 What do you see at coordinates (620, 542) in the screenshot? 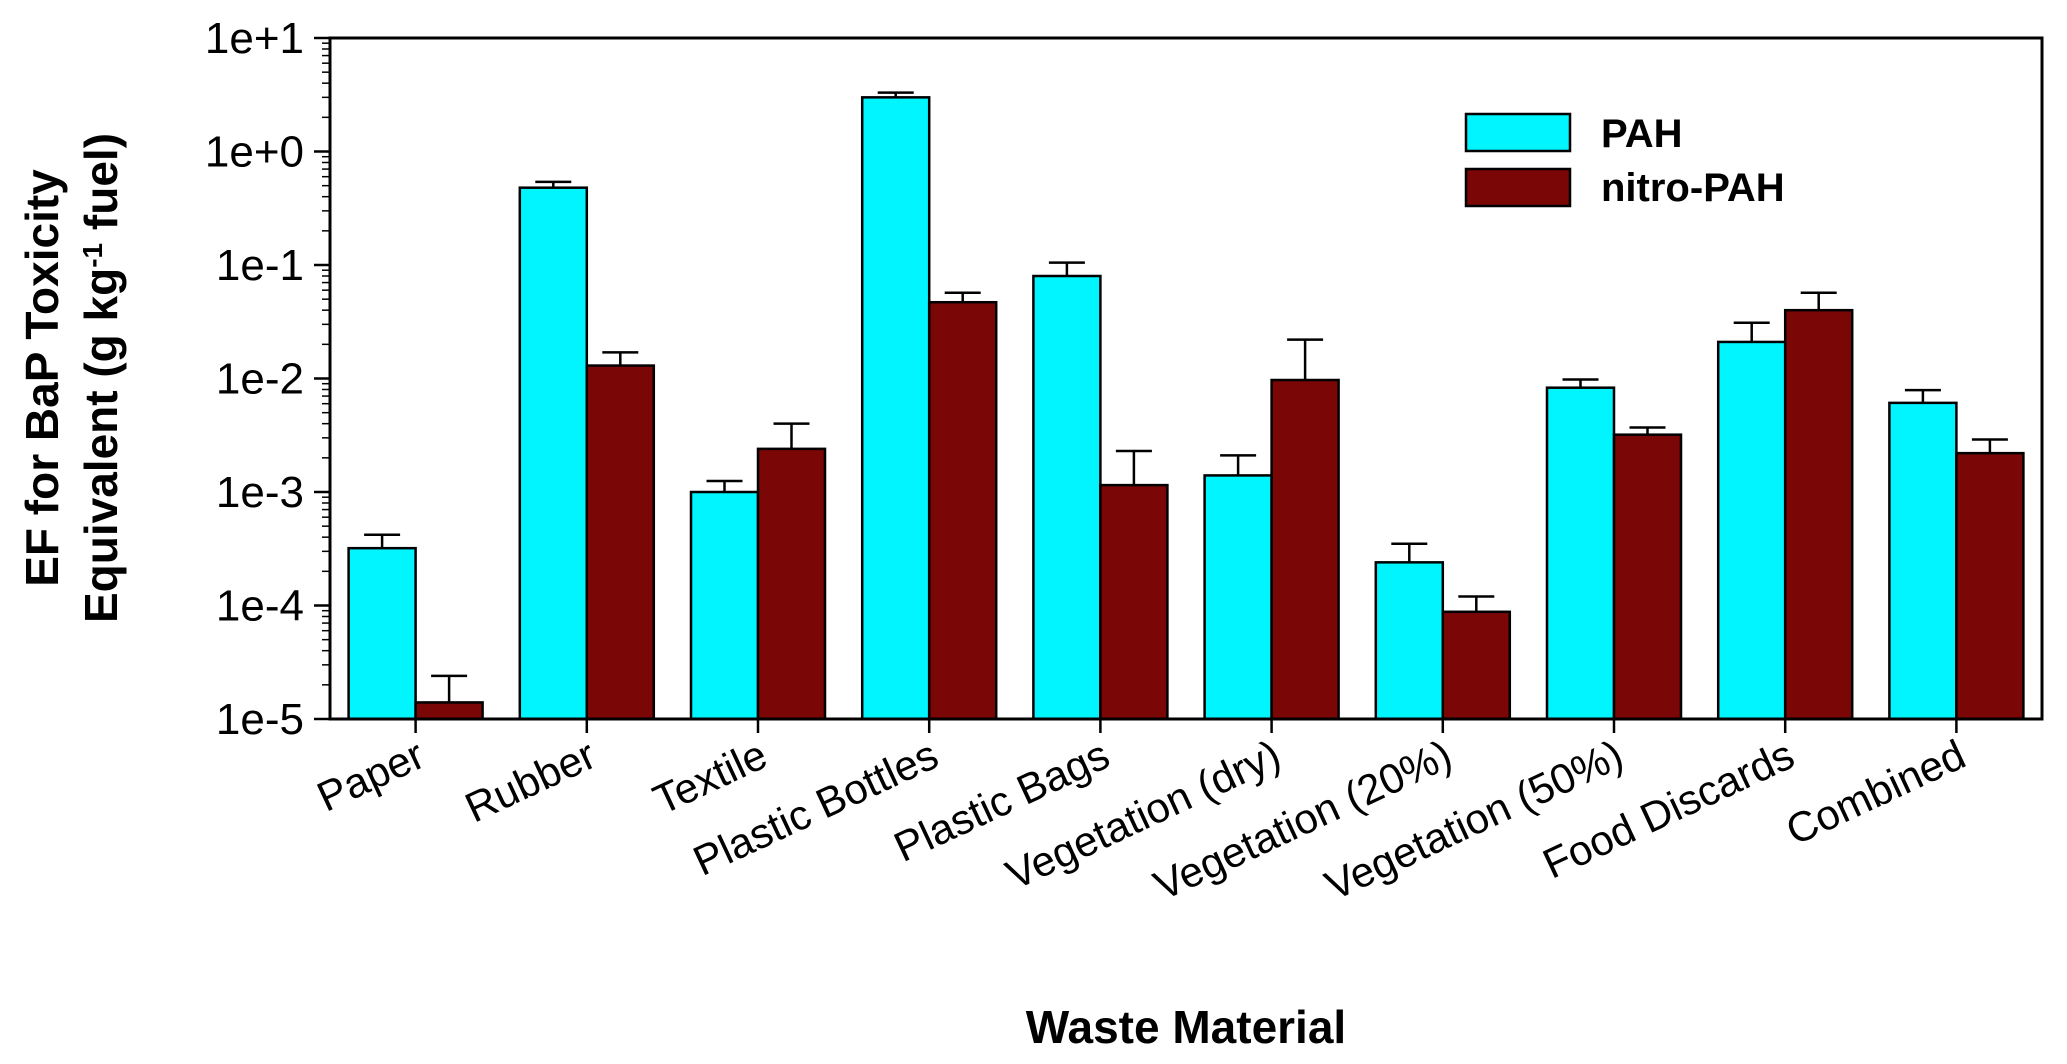
I see `bar-nitro-pah-rubber` at bounding box center [620, 542].